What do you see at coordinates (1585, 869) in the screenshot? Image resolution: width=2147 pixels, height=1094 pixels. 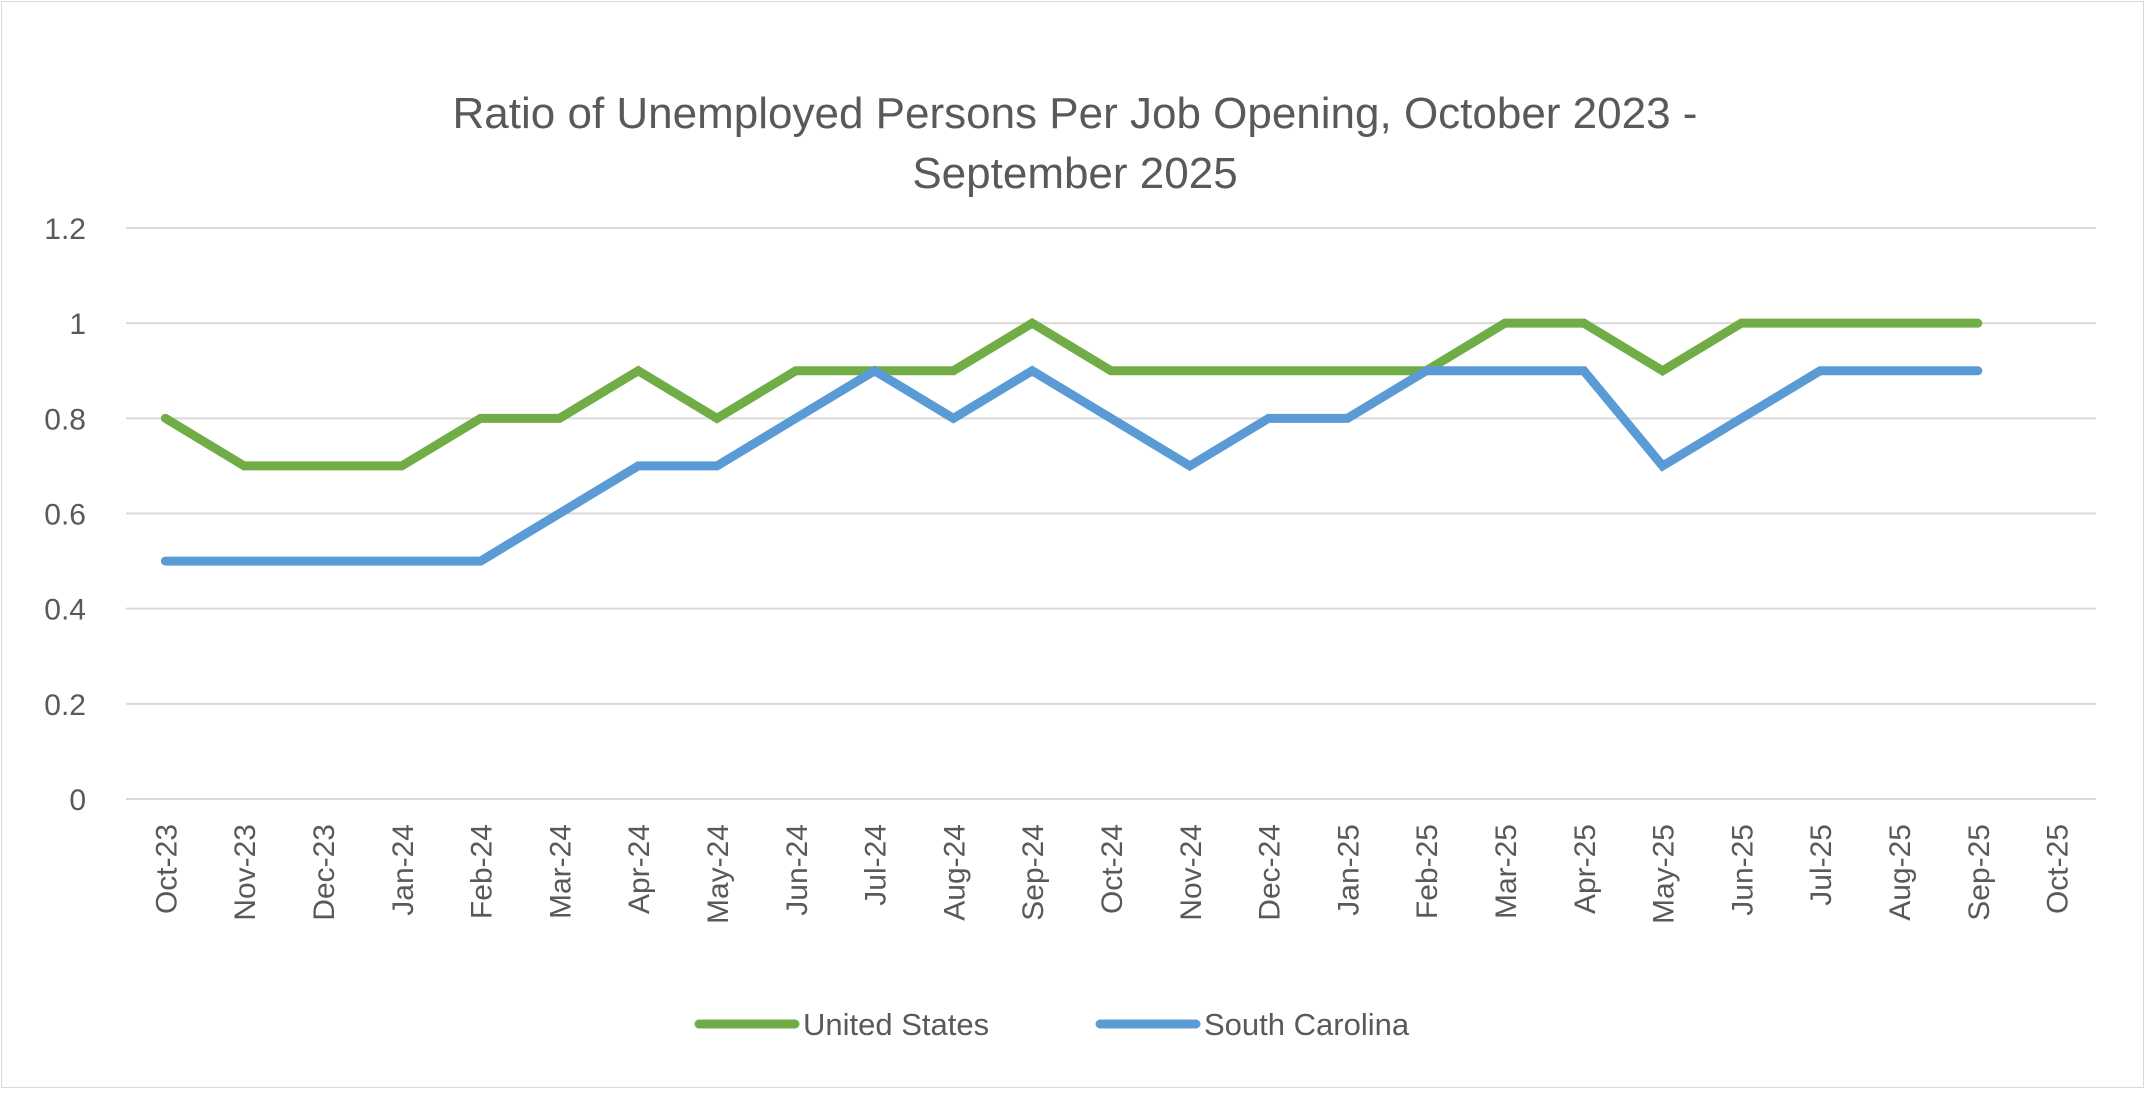 I see `x-tick-label: Apr-25` at bounding box center [1585, 869].